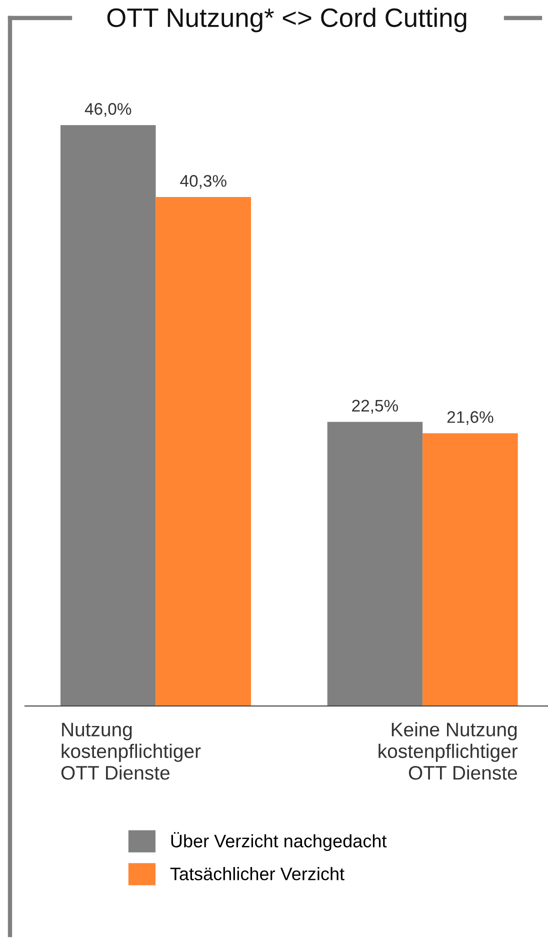 This screenshot has width=548, height=939. What do you see at coordinates (279, 842) in the screenshot?
I see `legend-label: Über Verzicht nachgedacht` at bounding box center [279, 842].